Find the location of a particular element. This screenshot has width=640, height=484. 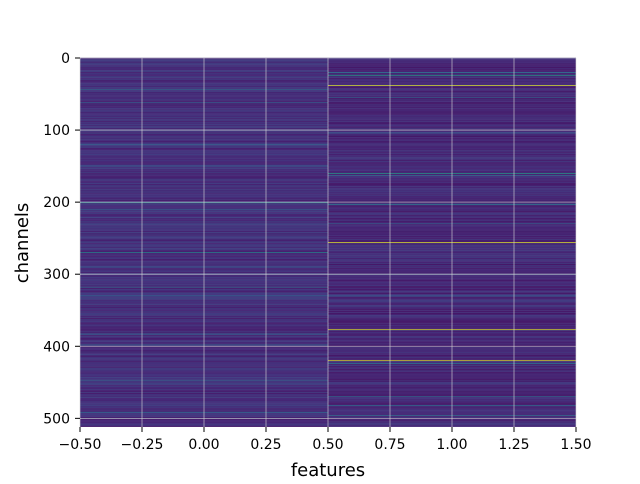

y-axis-ticks: 0 100 200 300 400 500 is located at coordinates (61, 239).